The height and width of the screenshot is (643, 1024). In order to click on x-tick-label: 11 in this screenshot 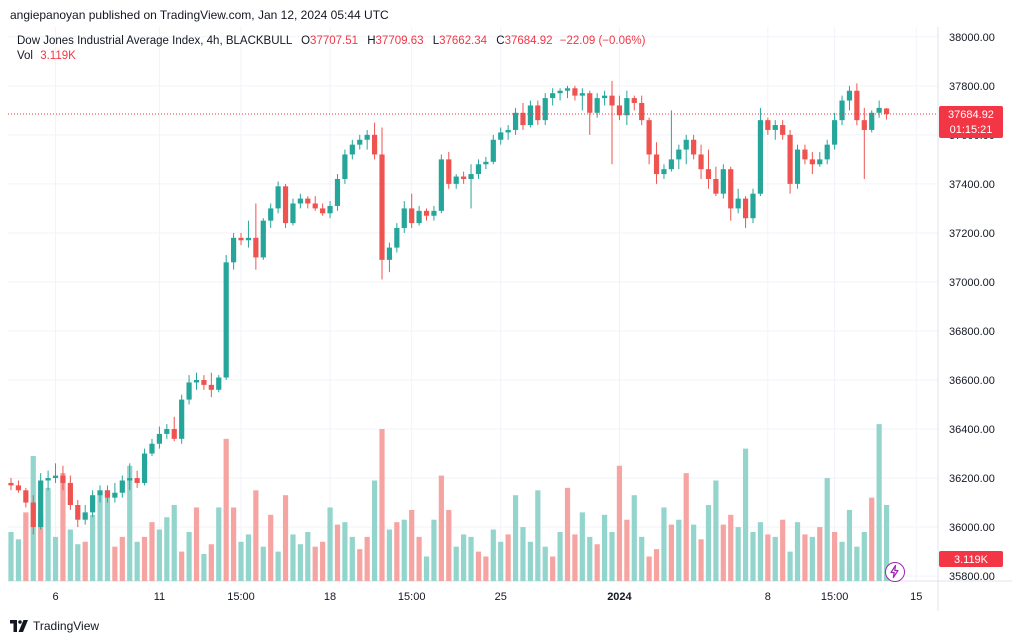, I will do `click(159, 597)`.